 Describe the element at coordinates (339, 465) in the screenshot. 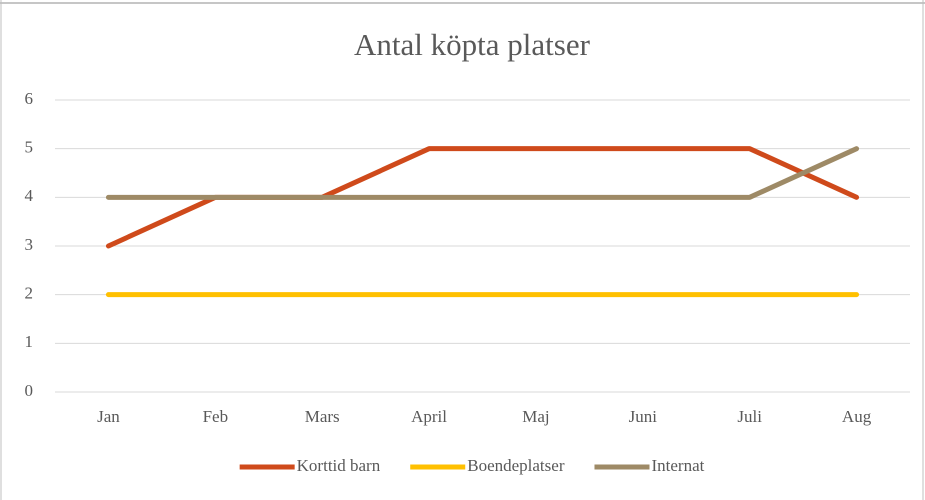

I see `legend-label: Korttid barn` at that location.